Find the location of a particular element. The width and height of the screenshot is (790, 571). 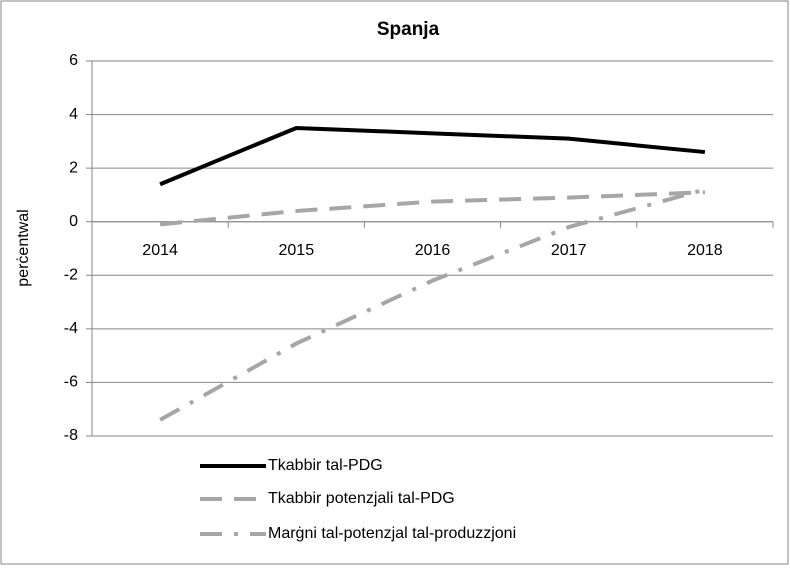

y-tick-label: -8 is located at coordinates (71, 435).